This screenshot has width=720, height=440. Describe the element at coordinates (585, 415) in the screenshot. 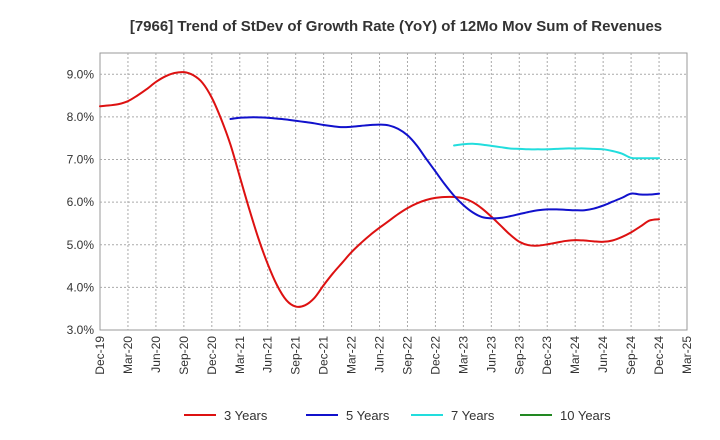

I see `legend-label-10-years: 10 Years` at that location.